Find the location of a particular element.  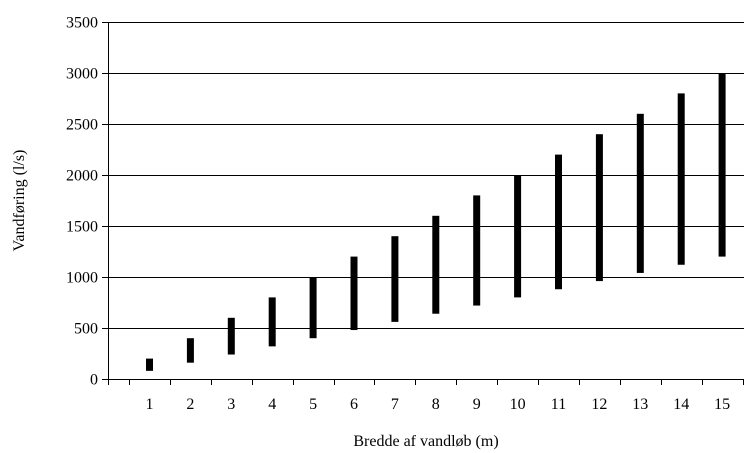

x-tick-label: 1 is located at coordinates (150, 404).